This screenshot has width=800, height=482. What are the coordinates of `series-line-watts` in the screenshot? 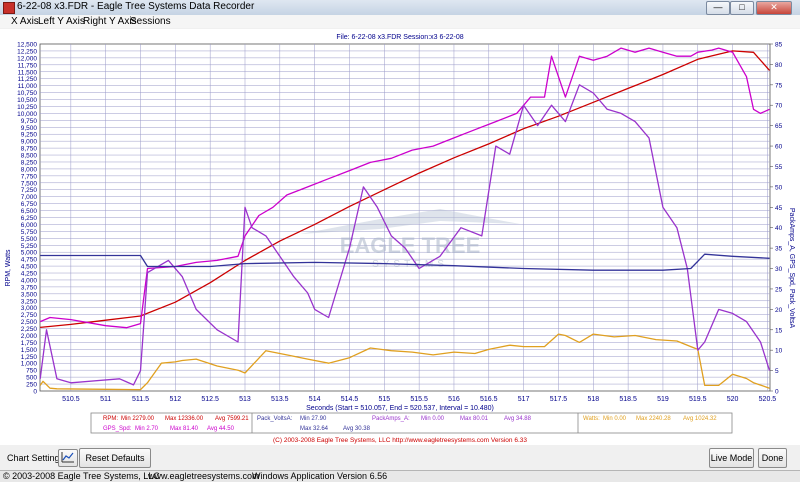 It's located at (404, 362).